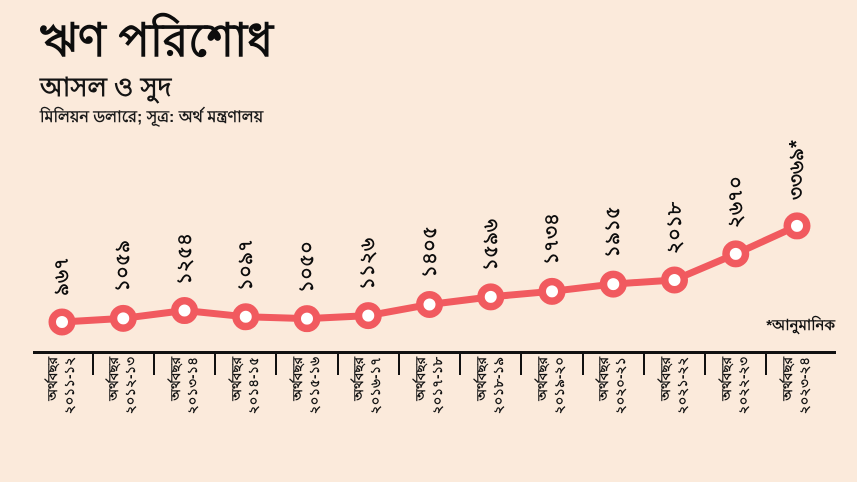 The width and height of the screenshot is (857, 482). I want to click on x-axis-line, so click(434, 352).